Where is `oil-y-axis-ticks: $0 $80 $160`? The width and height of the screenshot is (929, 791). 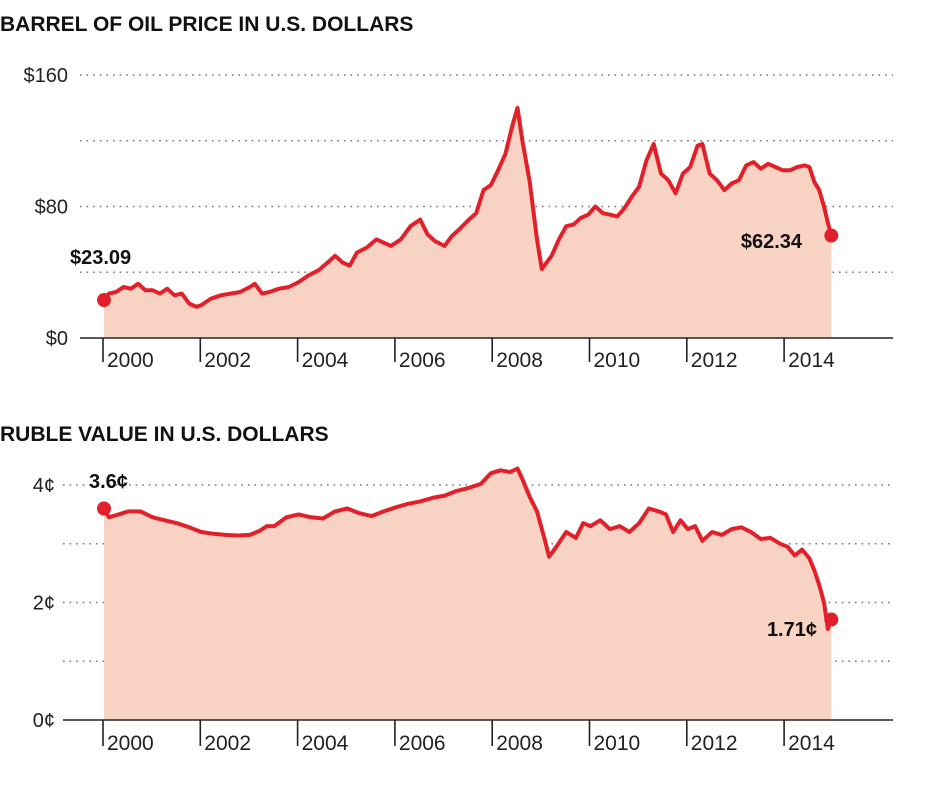
oil-y-axis-ticks: $0 $80 $160 is located at coordinates (46, 207).